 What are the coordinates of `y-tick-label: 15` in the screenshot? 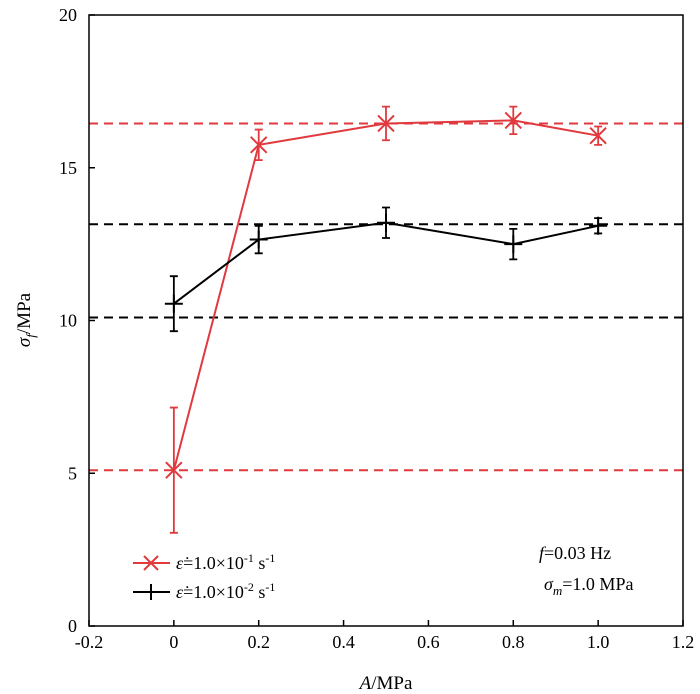 It's located at (68, 168).